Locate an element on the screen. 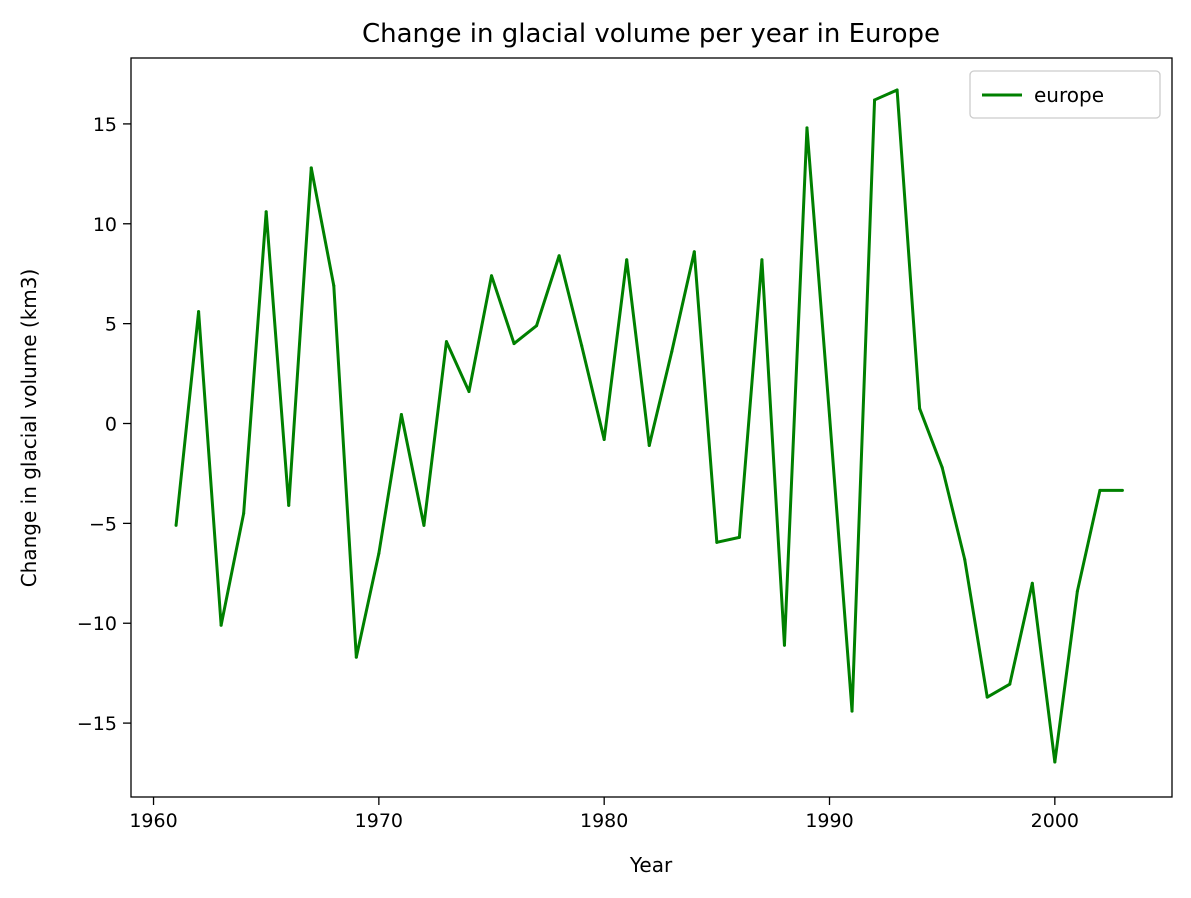  y-axis: −15 −10 −5 0 5 10 15 is located at coordinates (104, 424).